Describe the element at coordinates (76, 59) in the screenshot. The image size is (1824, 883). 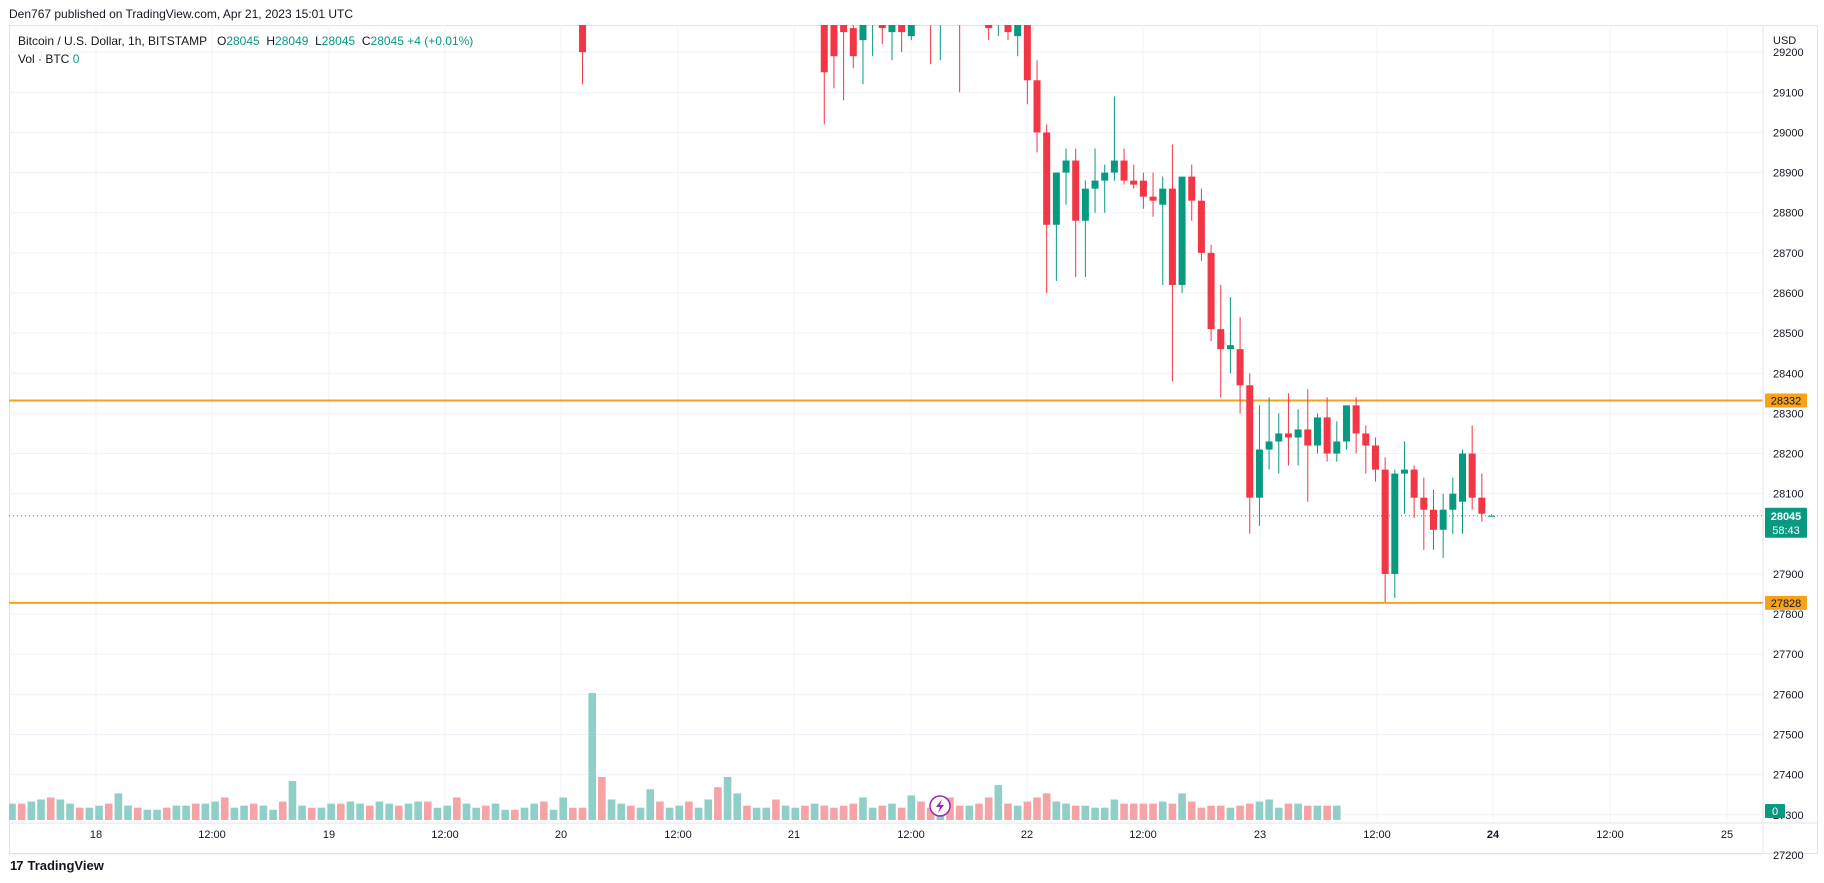
I see `volume-value: 0` at that location.